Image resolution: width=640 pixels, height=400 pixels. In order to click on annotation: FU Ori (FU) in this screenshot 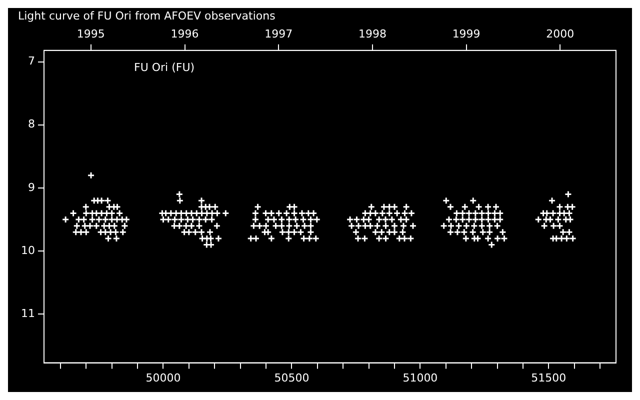, I will do `click(164, 67)`.